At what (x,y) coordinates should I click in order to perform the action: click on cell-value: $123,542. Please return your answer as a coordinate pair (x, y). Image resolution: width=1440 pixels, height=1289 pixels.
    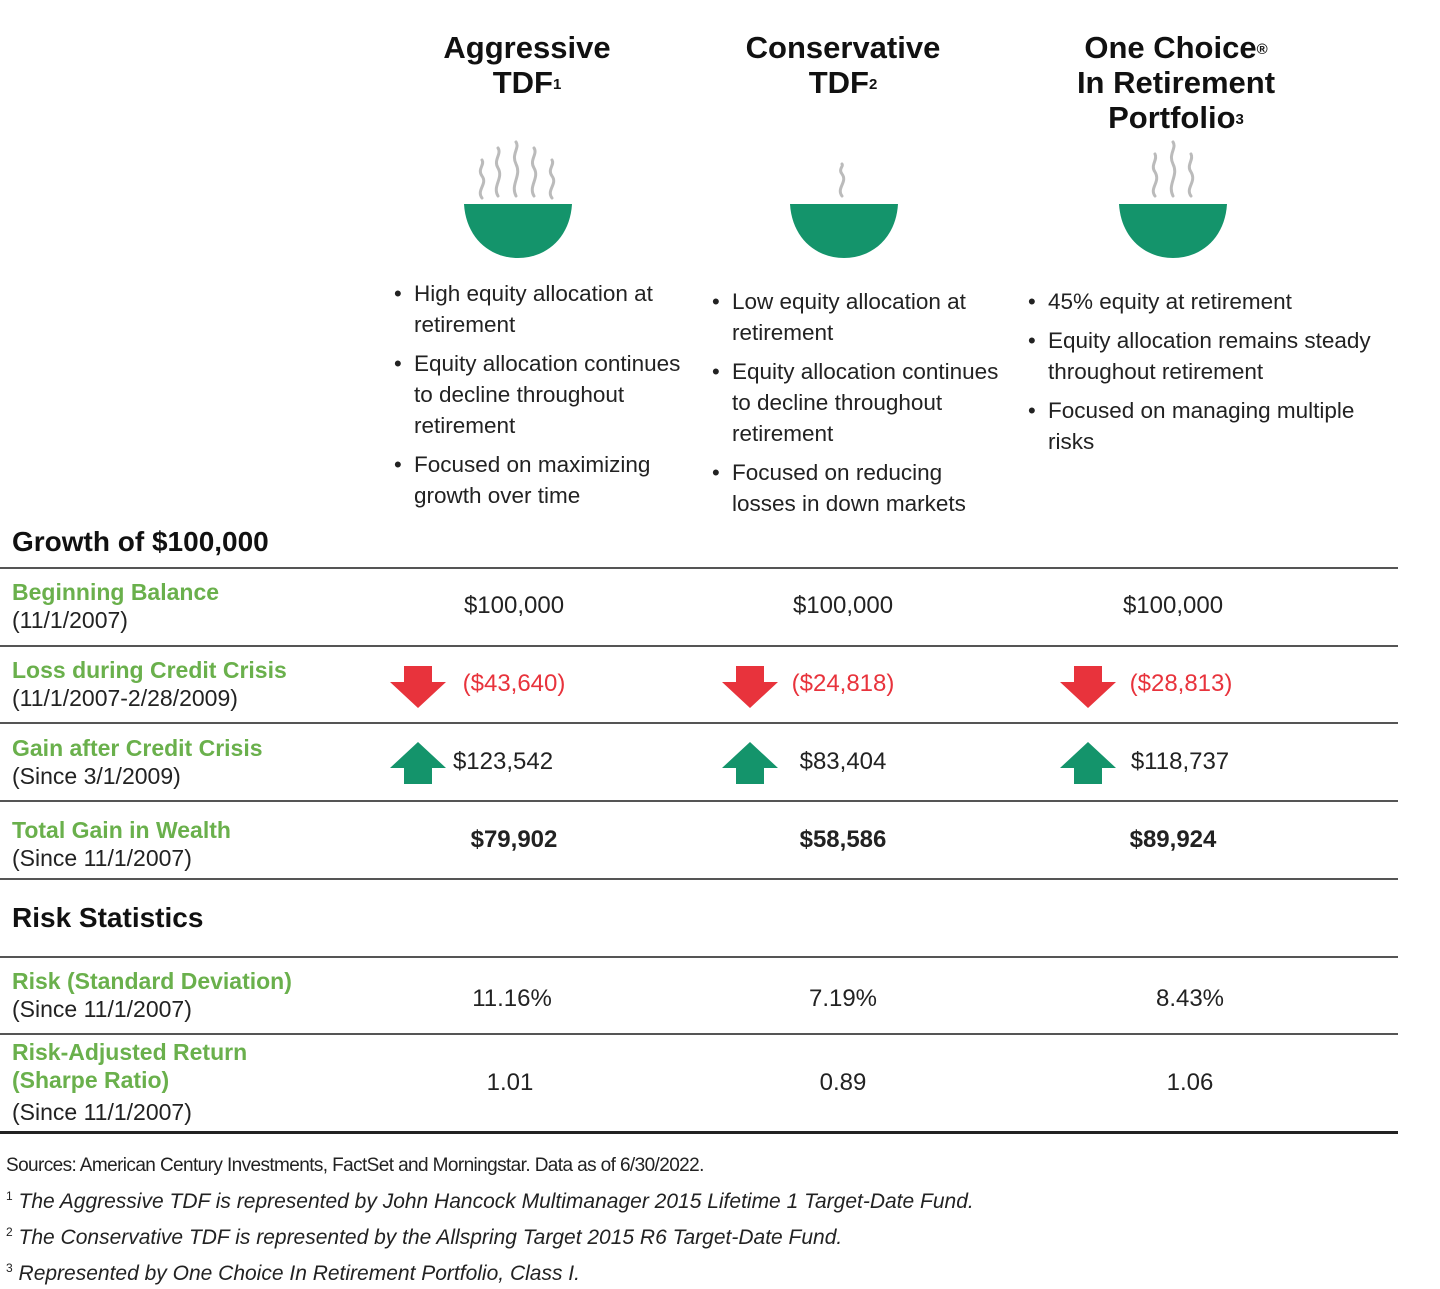
    Looking at the image, I should click on (503, 761).